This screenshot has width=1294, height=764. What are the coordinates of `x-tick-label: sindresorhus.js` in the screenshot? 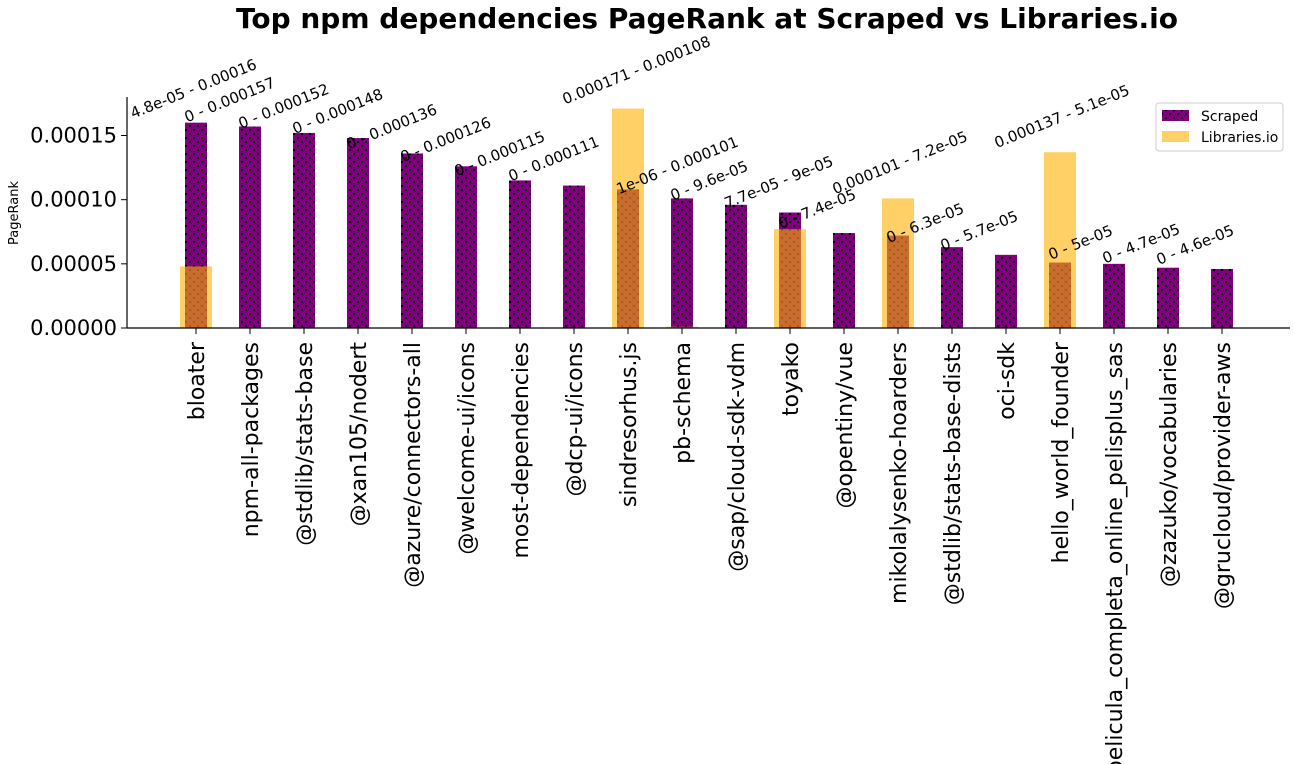 It's located at (629, 424).